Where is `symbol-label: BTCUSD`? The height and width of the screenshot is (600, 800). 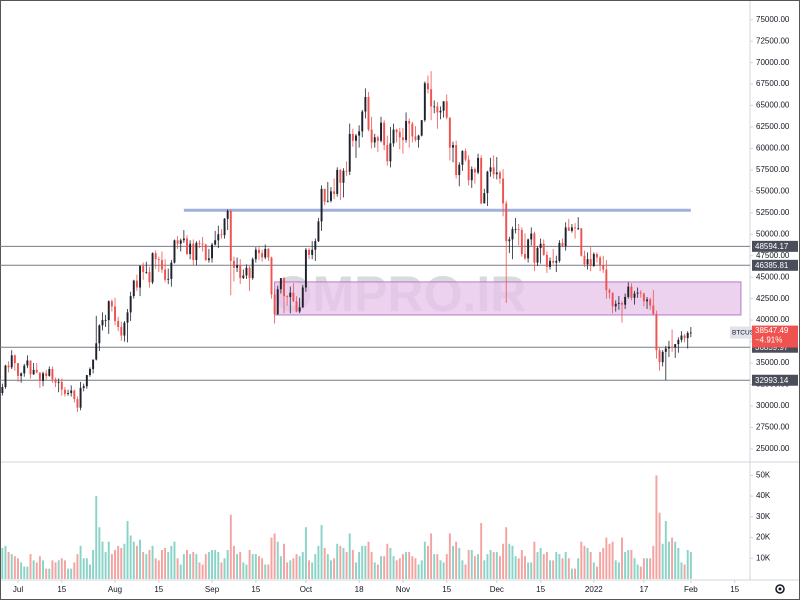 symbol-label: BTCUSD is located at coordinates (745, 332).